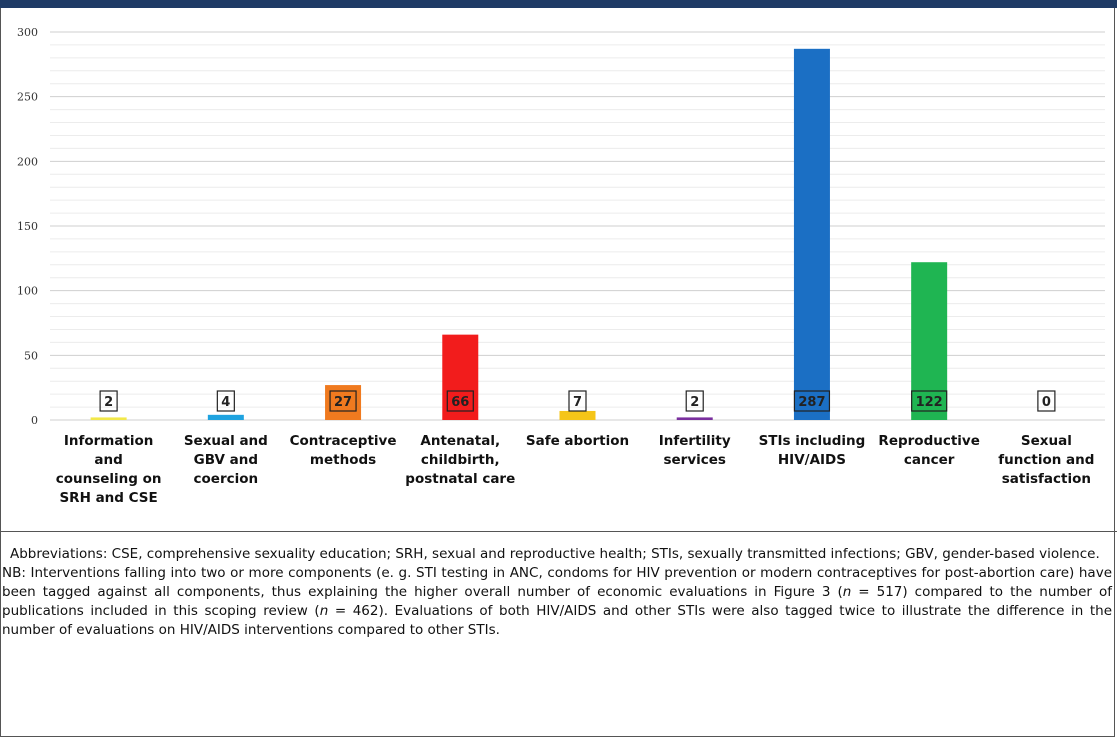 This screenshot has height=739, width=1117. I want to click on data-label-text: 0, so click(1046, 402).